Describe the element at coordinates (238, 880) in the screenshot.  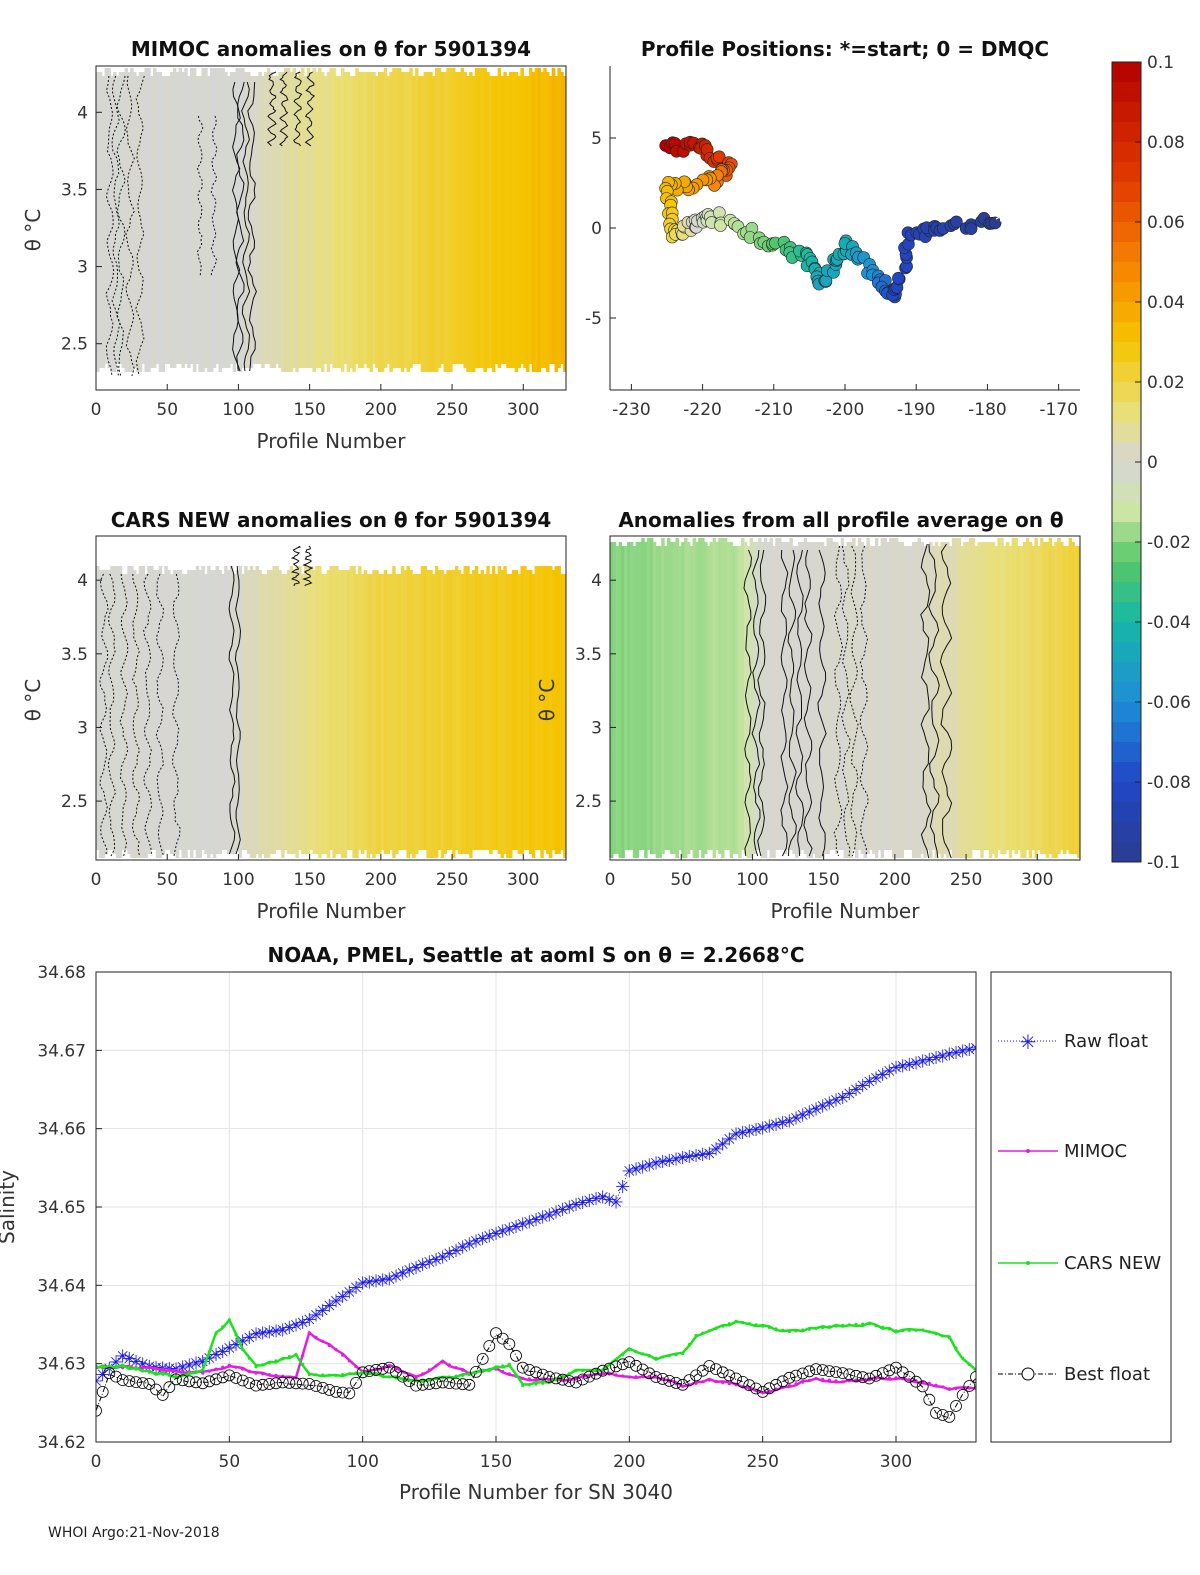
I see `x-tick-label: 100` at that location.